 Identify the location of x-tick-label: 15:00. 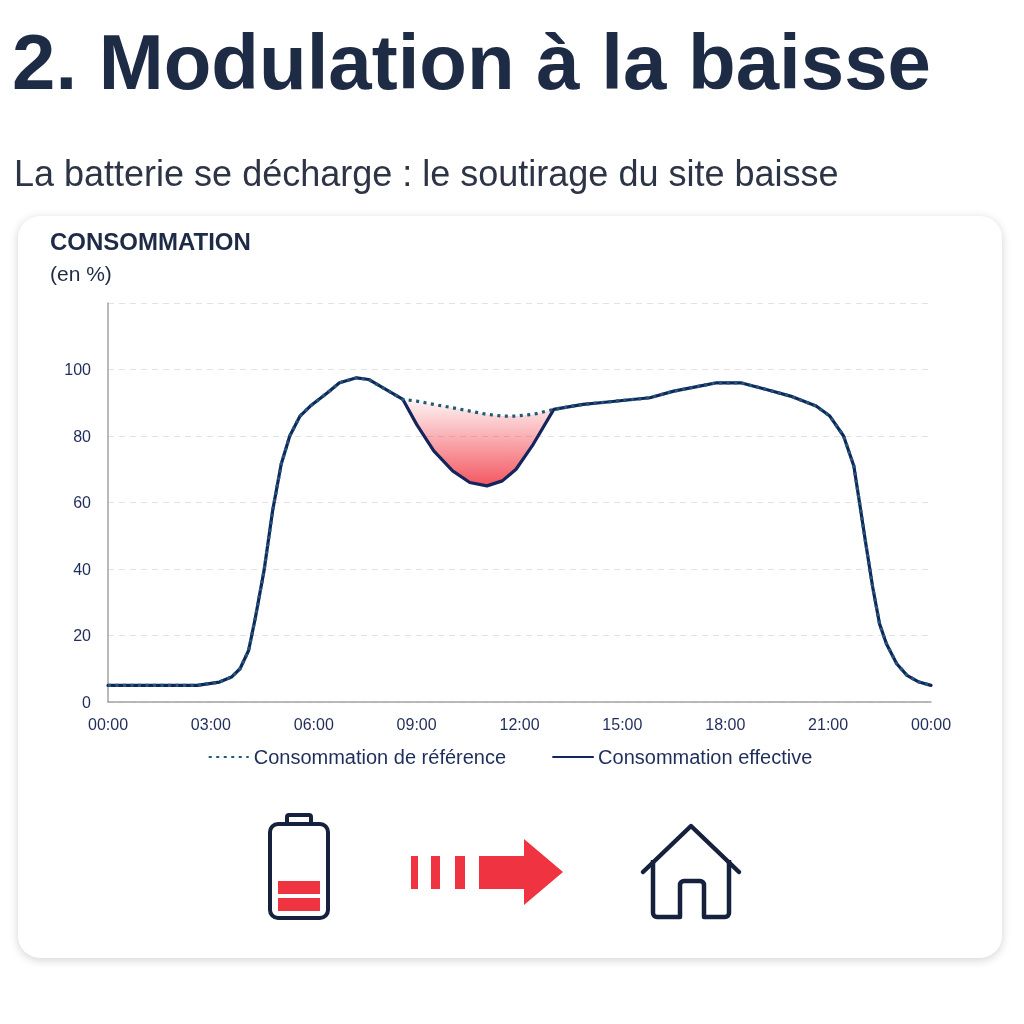
(622, 724).